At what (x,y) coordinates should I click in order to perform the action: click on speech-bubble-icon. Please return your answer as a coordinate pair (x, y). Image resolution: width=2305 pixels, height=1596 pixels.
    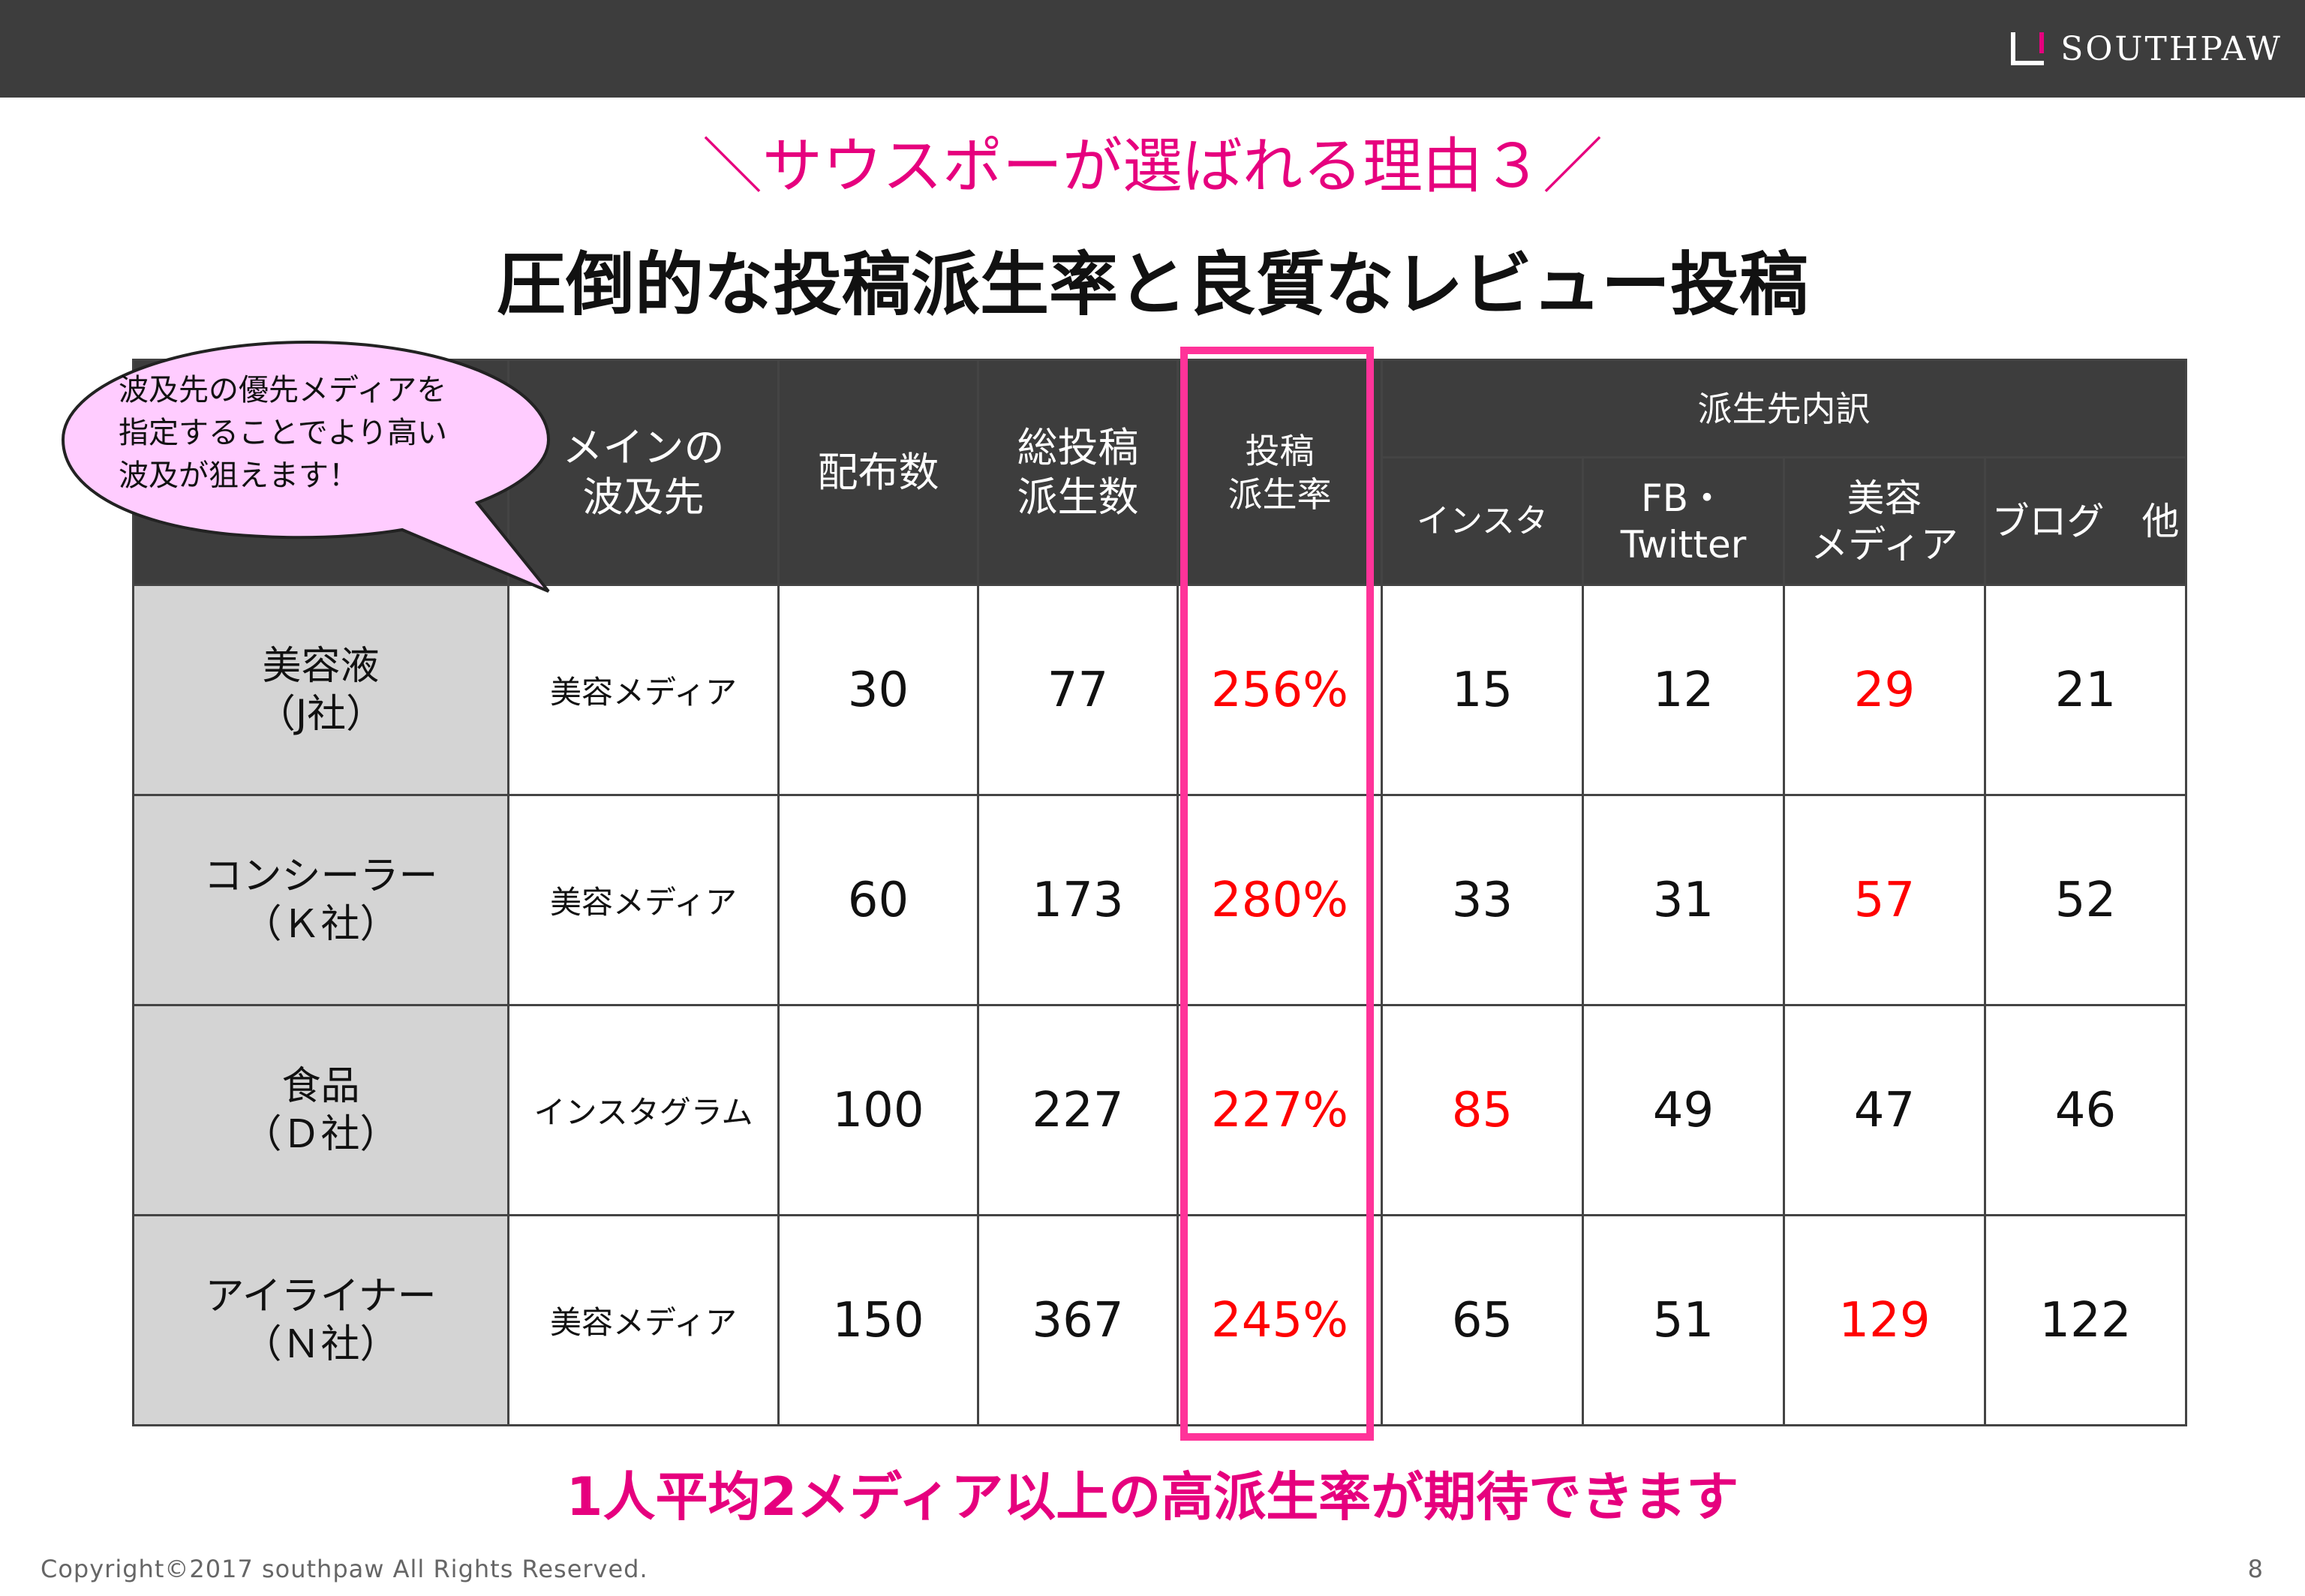
    Looking at the image, I should click on (306, 466).